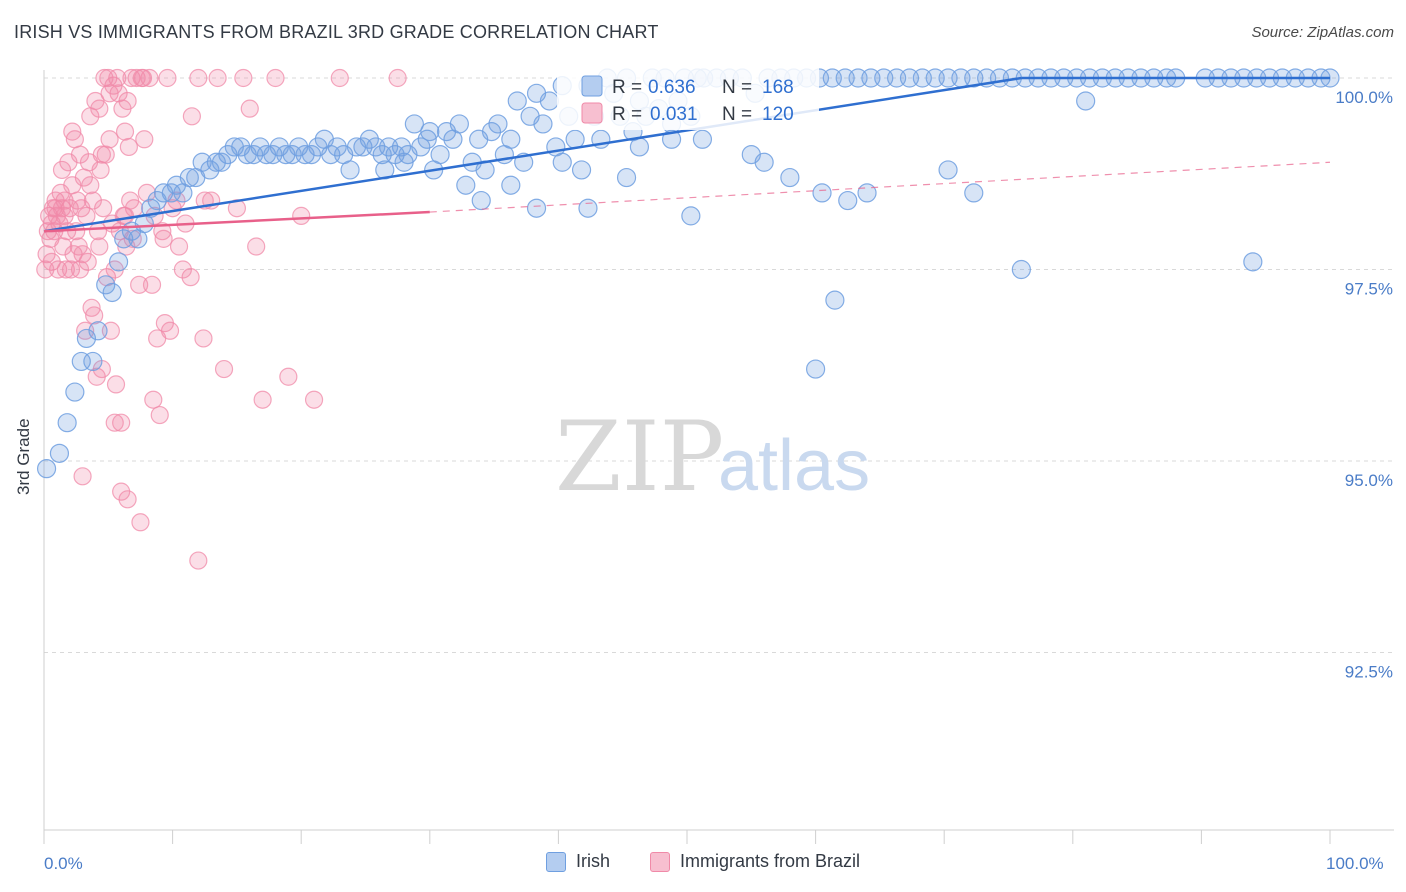  Describe the element at coordinates (577, 861) in the screenshot. I see `legend-item-irish: Irish` at that location.